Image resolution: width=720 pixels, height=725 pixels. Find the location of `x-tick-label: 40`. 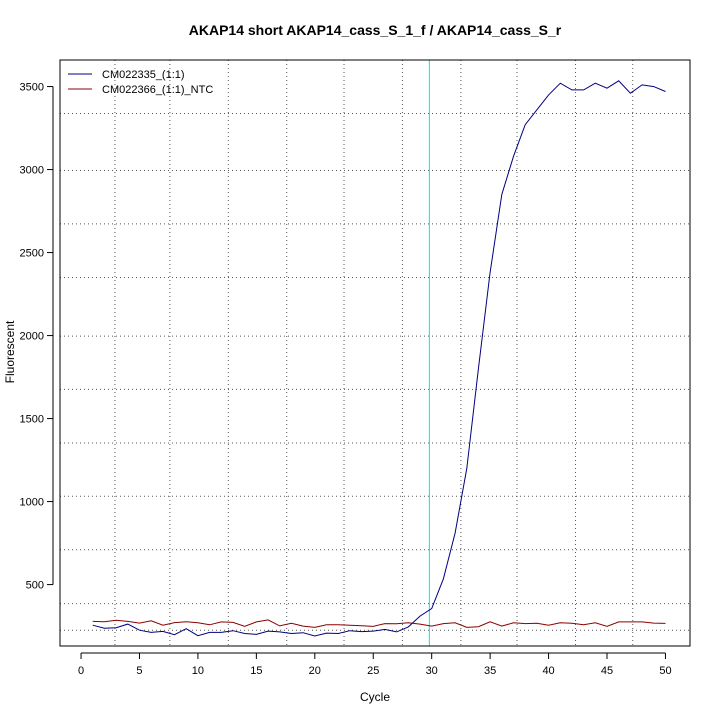

x-tick-label: 40 is located at coordinates (548, 671).